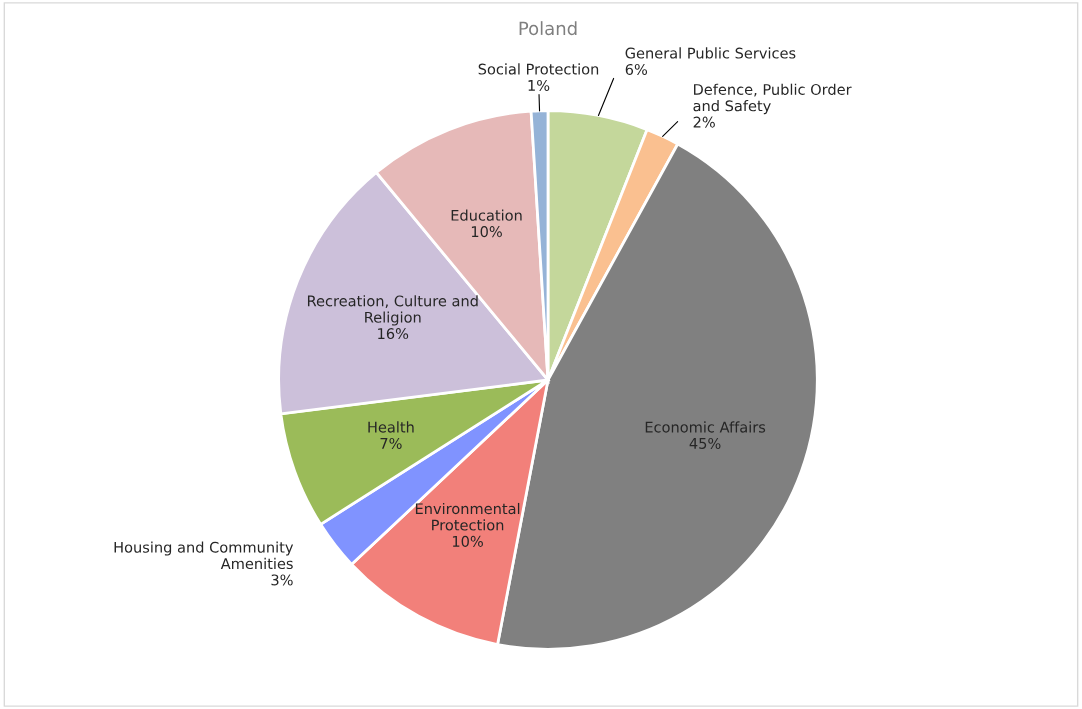 The width and height of the screenshot is (1082, 709). What do you see at coordinates (705, 443) in the screenshot?
I see `data-label: 45%` at bounding box center [705, 443].